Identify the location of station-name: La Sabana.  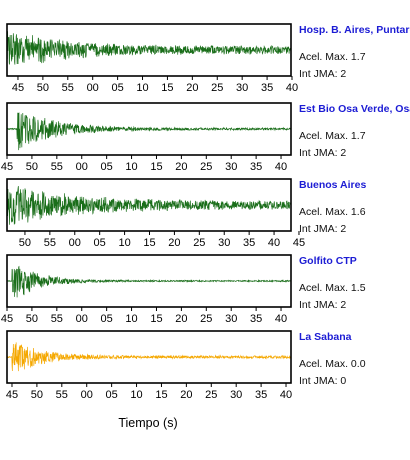
(325, 337).